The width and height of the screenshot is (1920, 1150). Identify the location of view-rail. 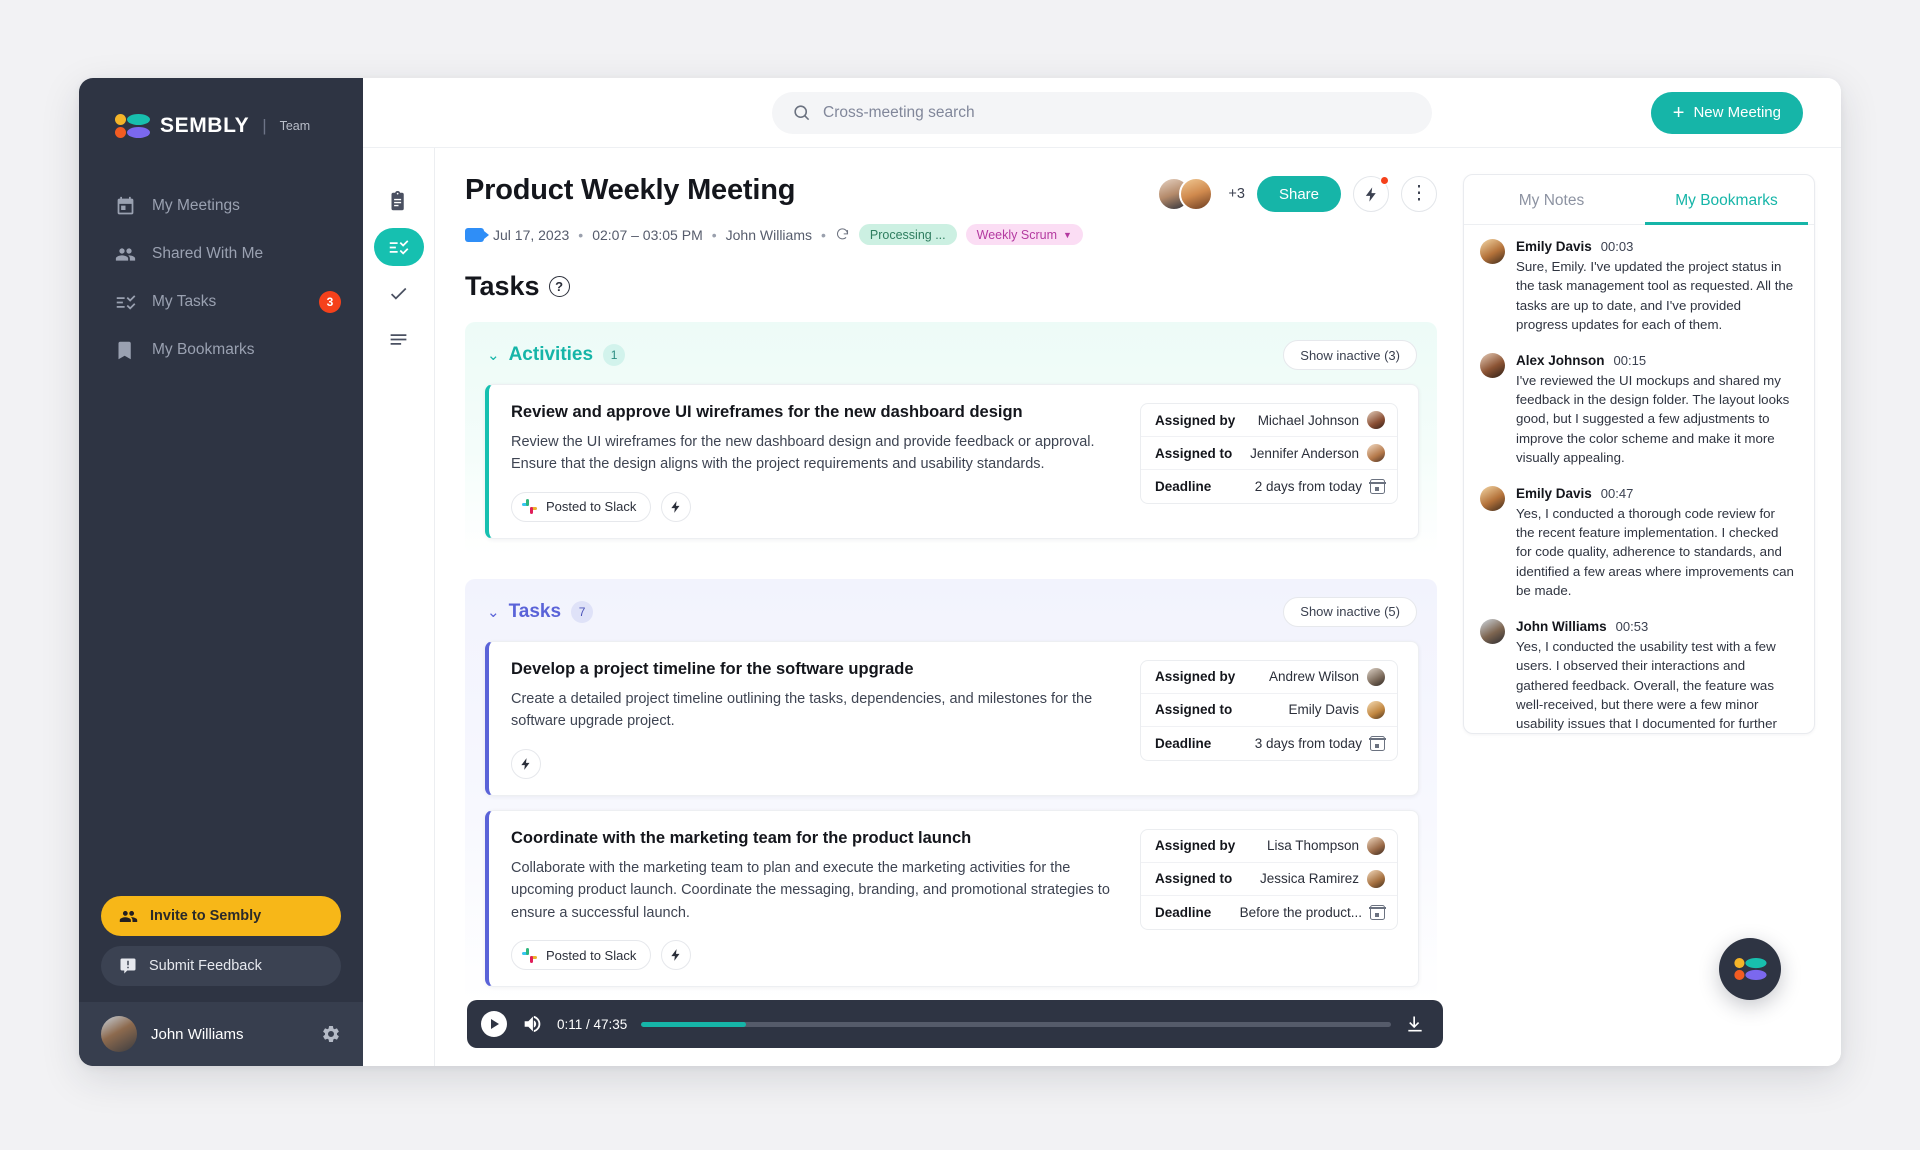
(399, 607).